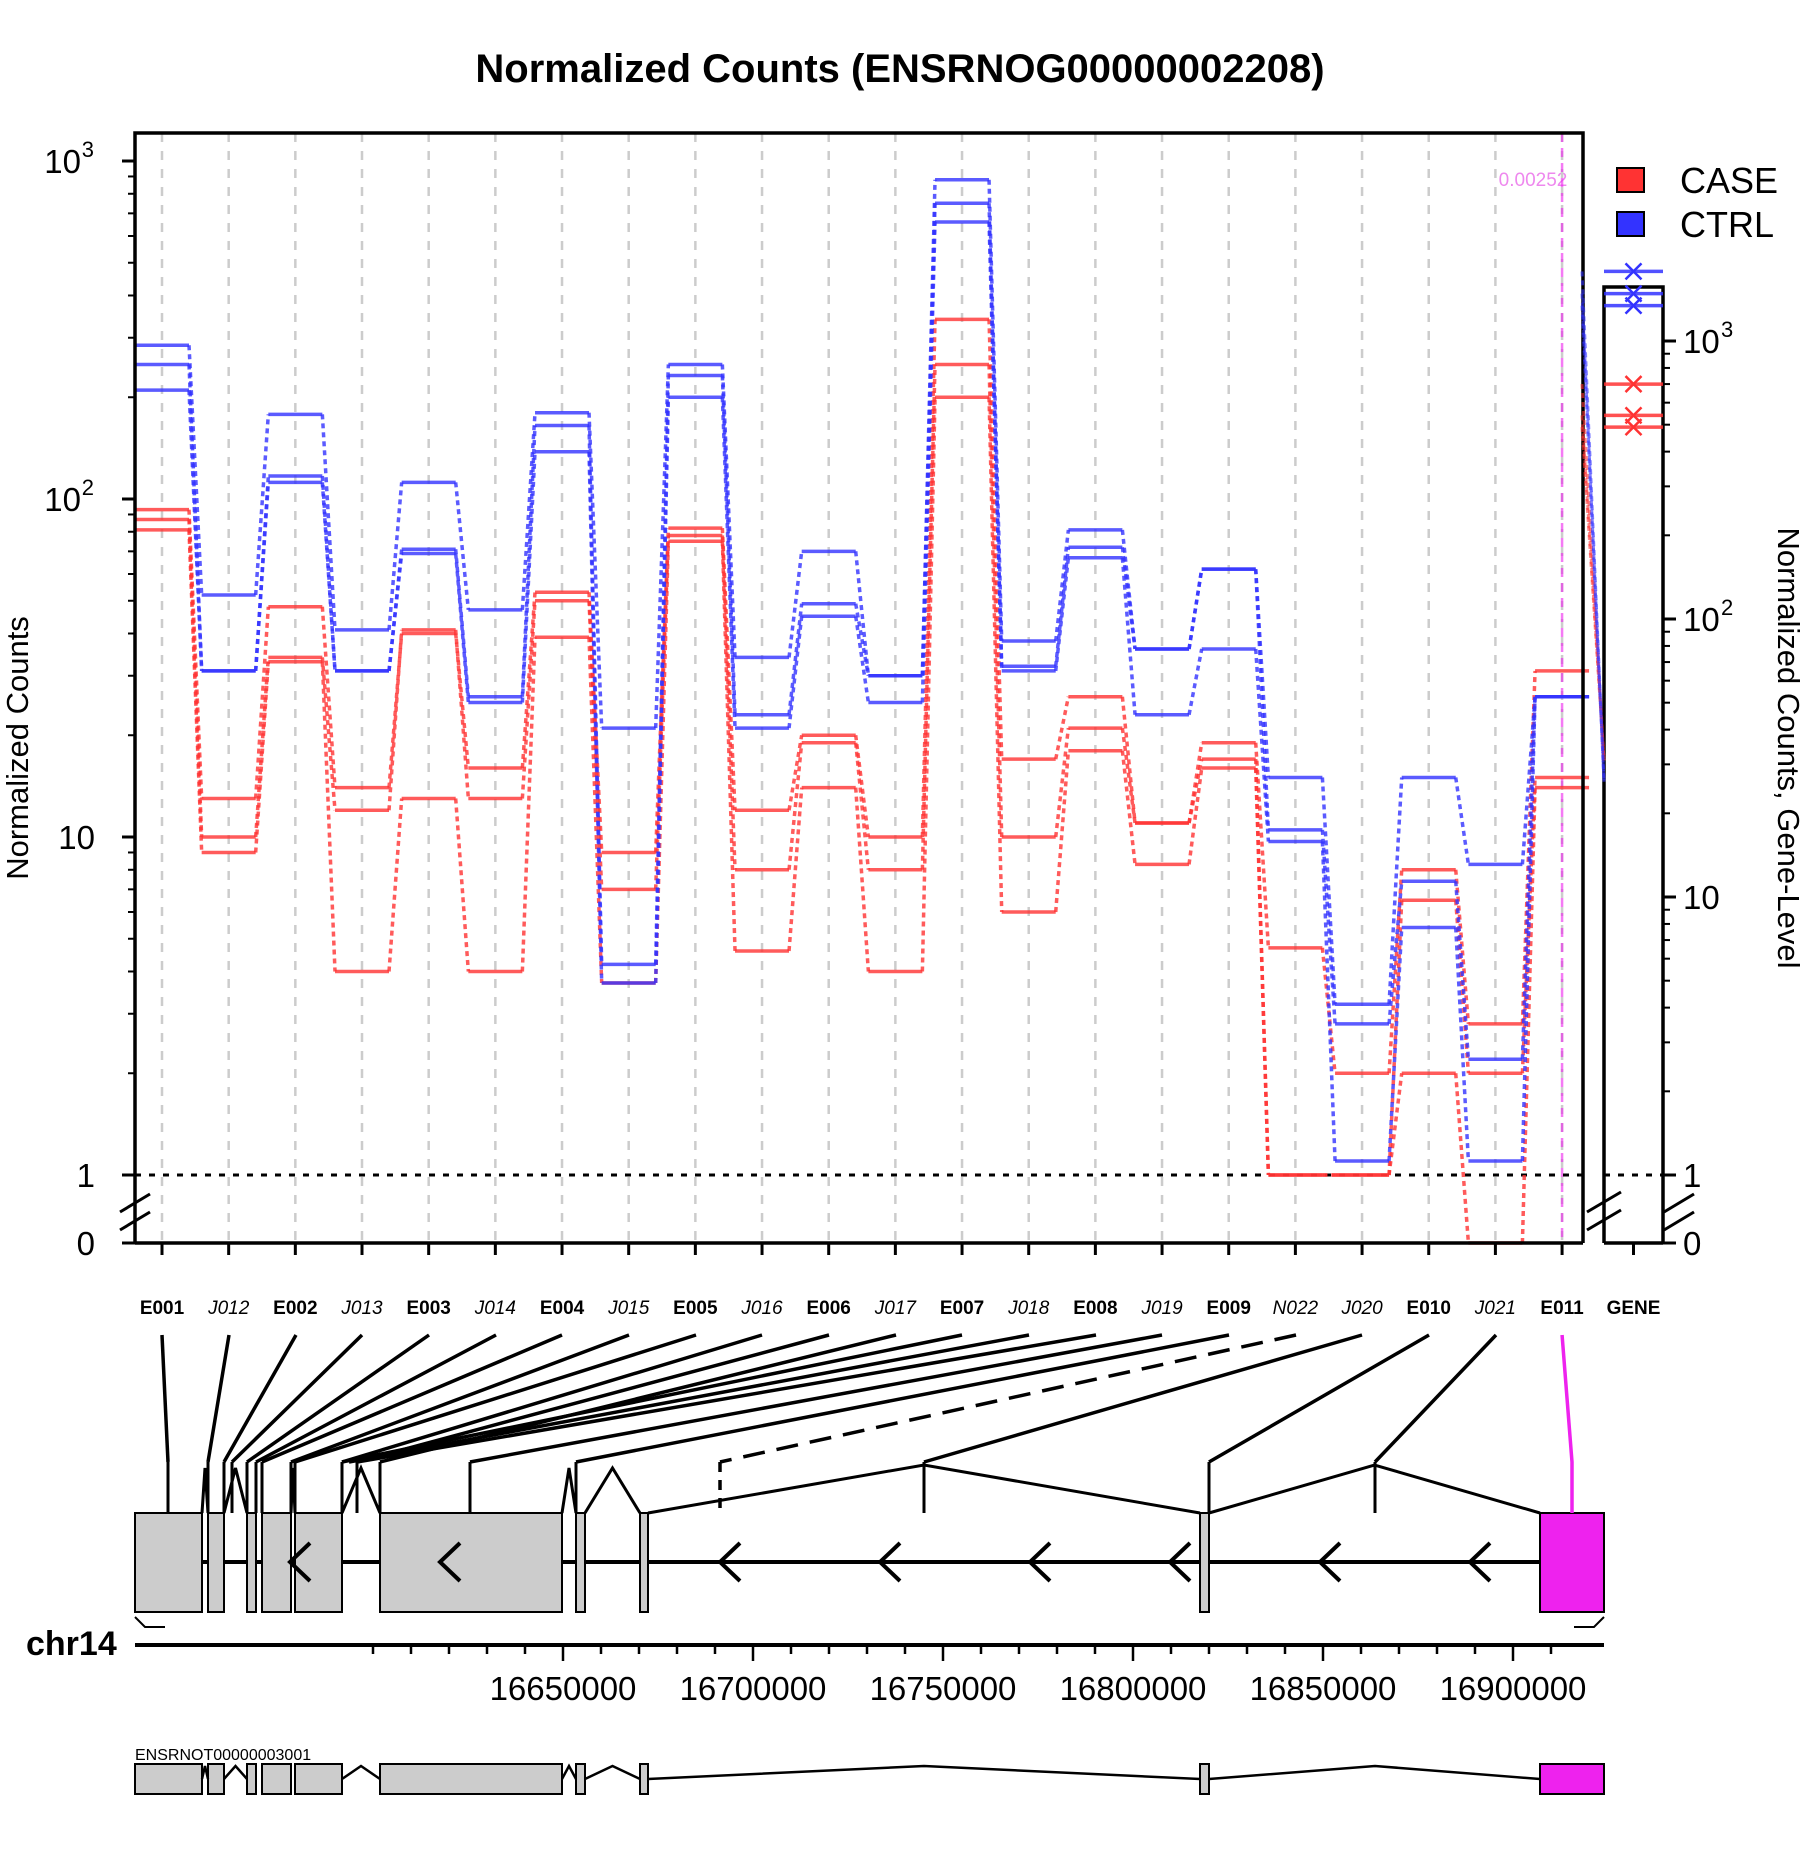  I want to click on feature-label-E003: E003, so click(428, 1308).